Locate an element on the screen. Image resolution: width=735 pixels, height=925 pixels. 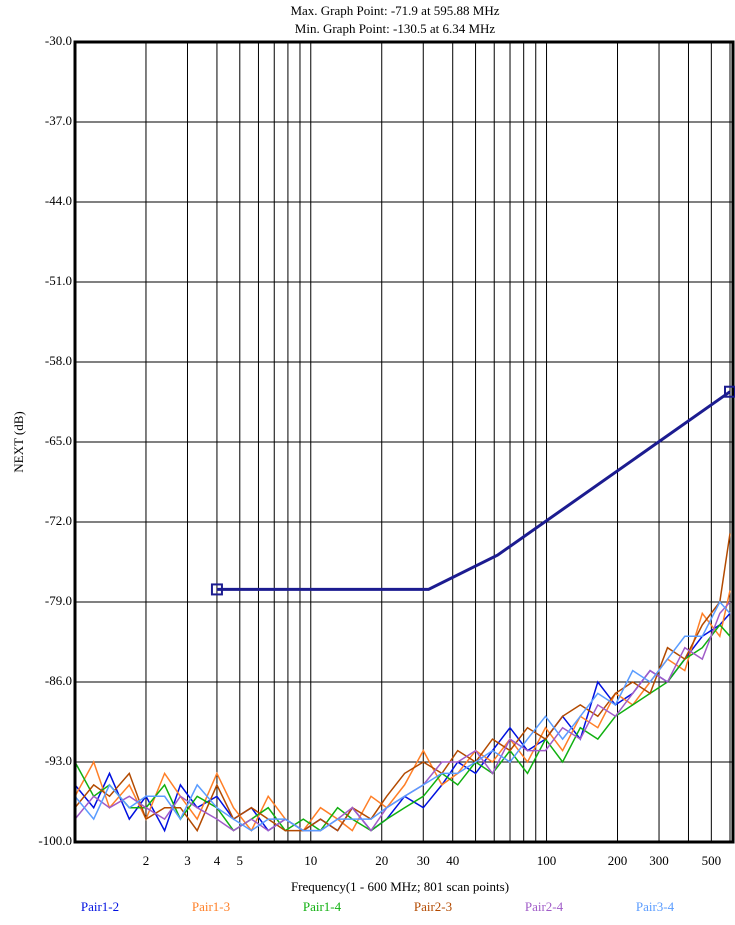
x-tick-label: 40 is located at coordinates (452, 860).